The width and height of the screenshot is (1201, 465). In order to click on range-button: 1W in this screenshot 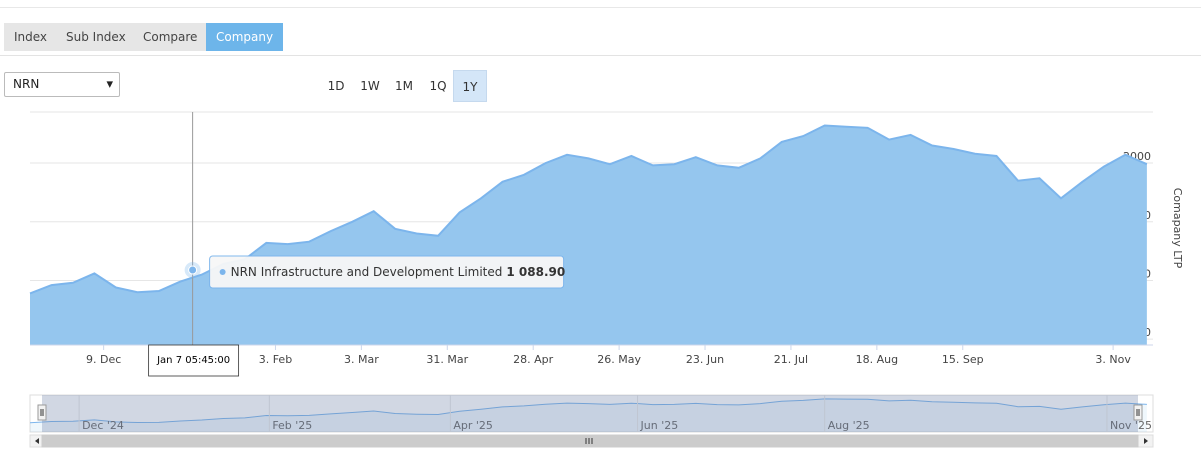, I will do `click(370, 86)`.